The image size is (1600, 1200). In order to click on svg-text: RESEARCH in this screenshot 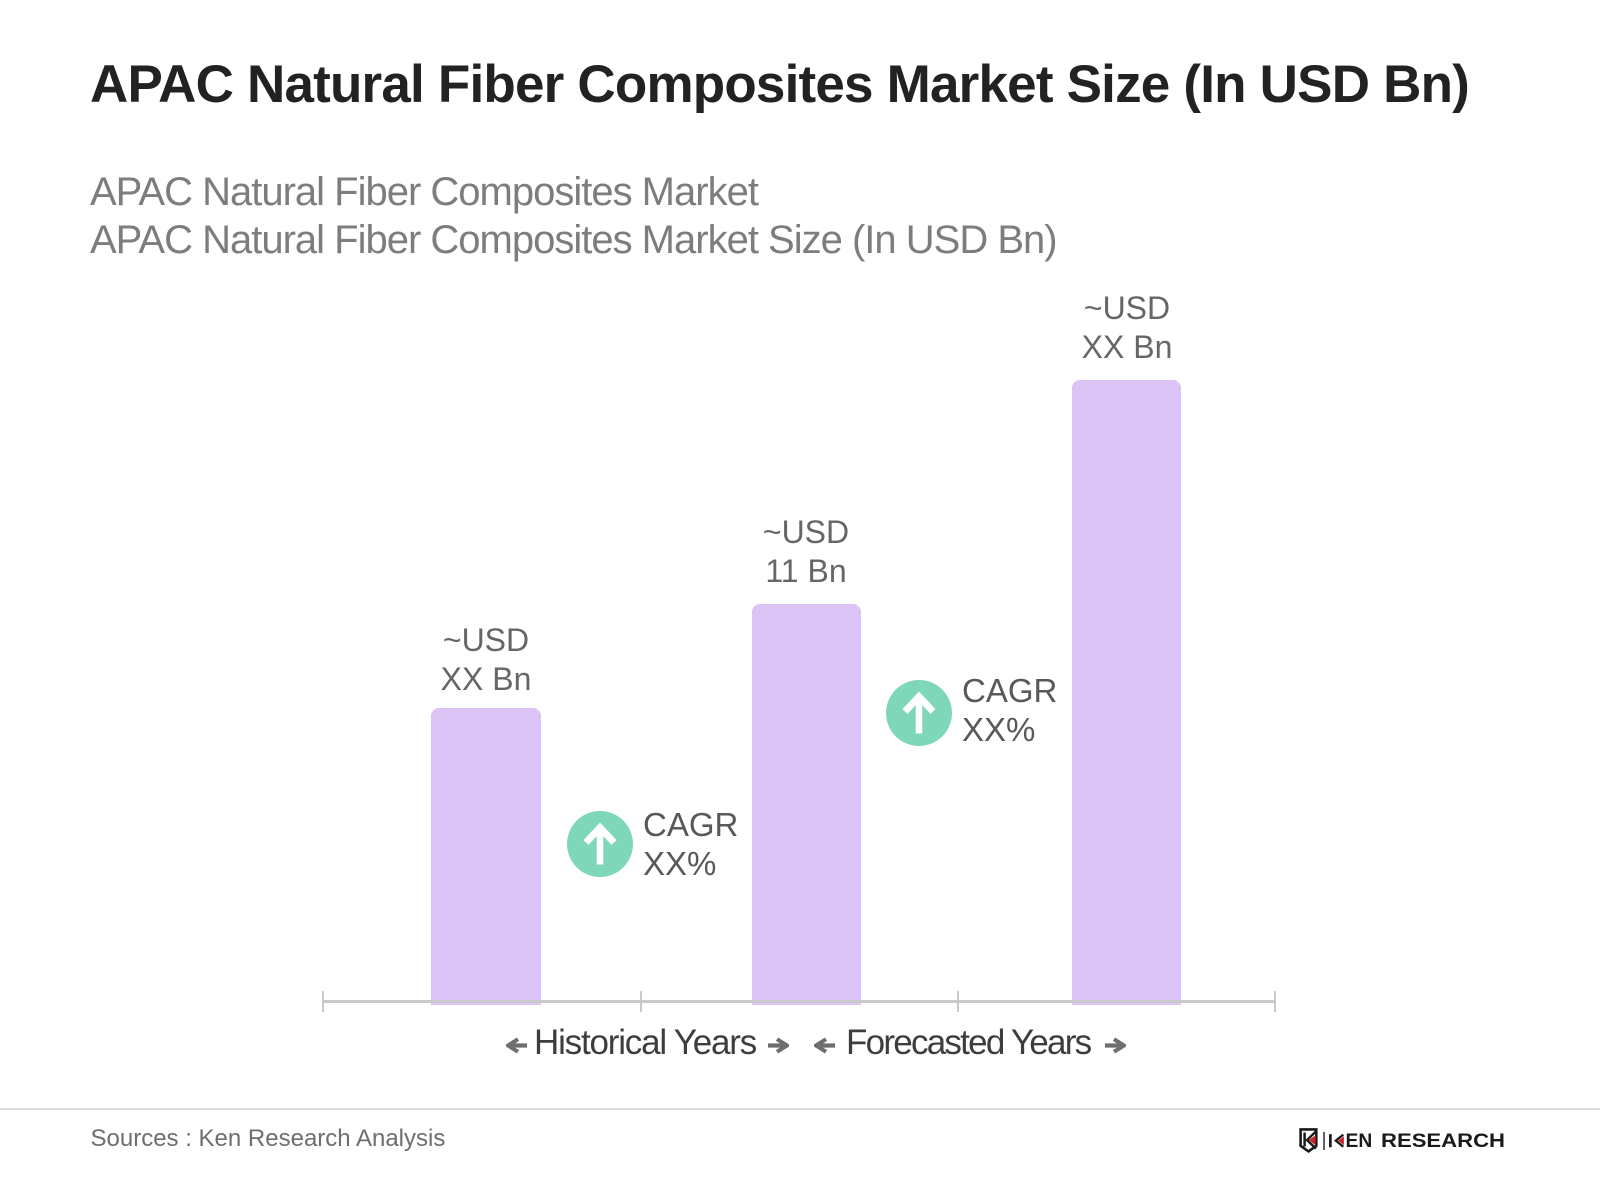, I will do `click(1443, 1141)`.